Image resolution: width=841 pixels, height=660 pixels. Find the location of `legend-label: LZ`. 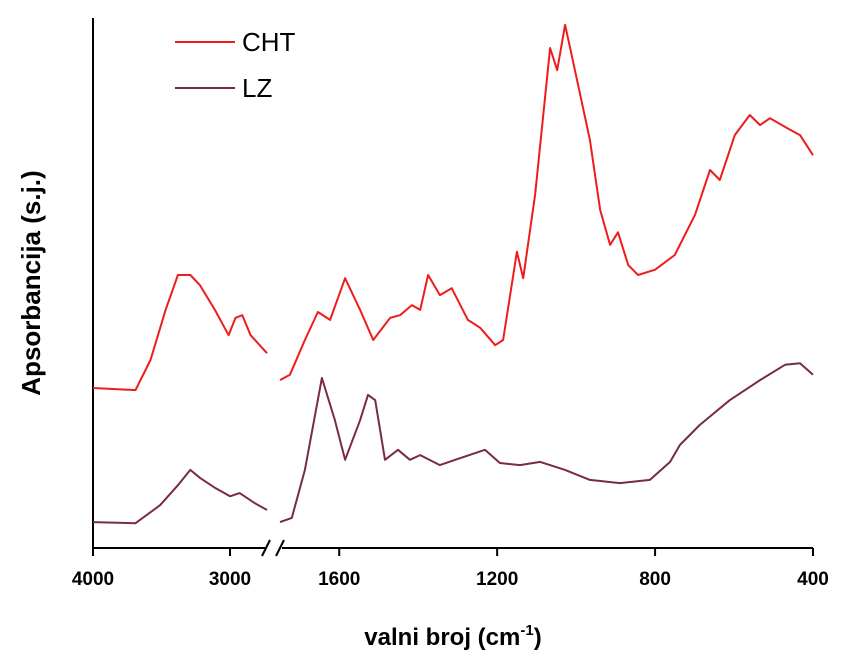

legend-label: LZ is located at coordinates (257, 88).